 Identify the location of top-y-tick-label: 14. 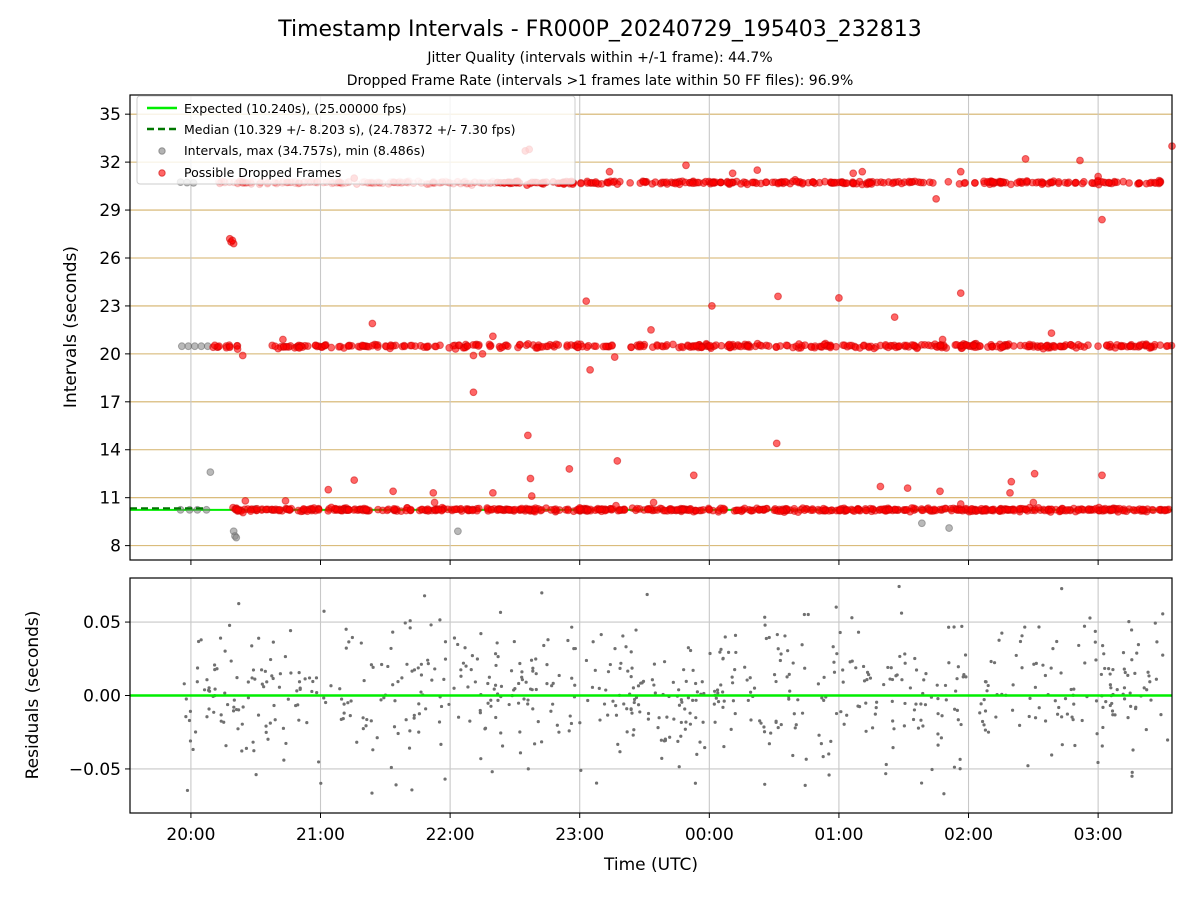
(110, 451).